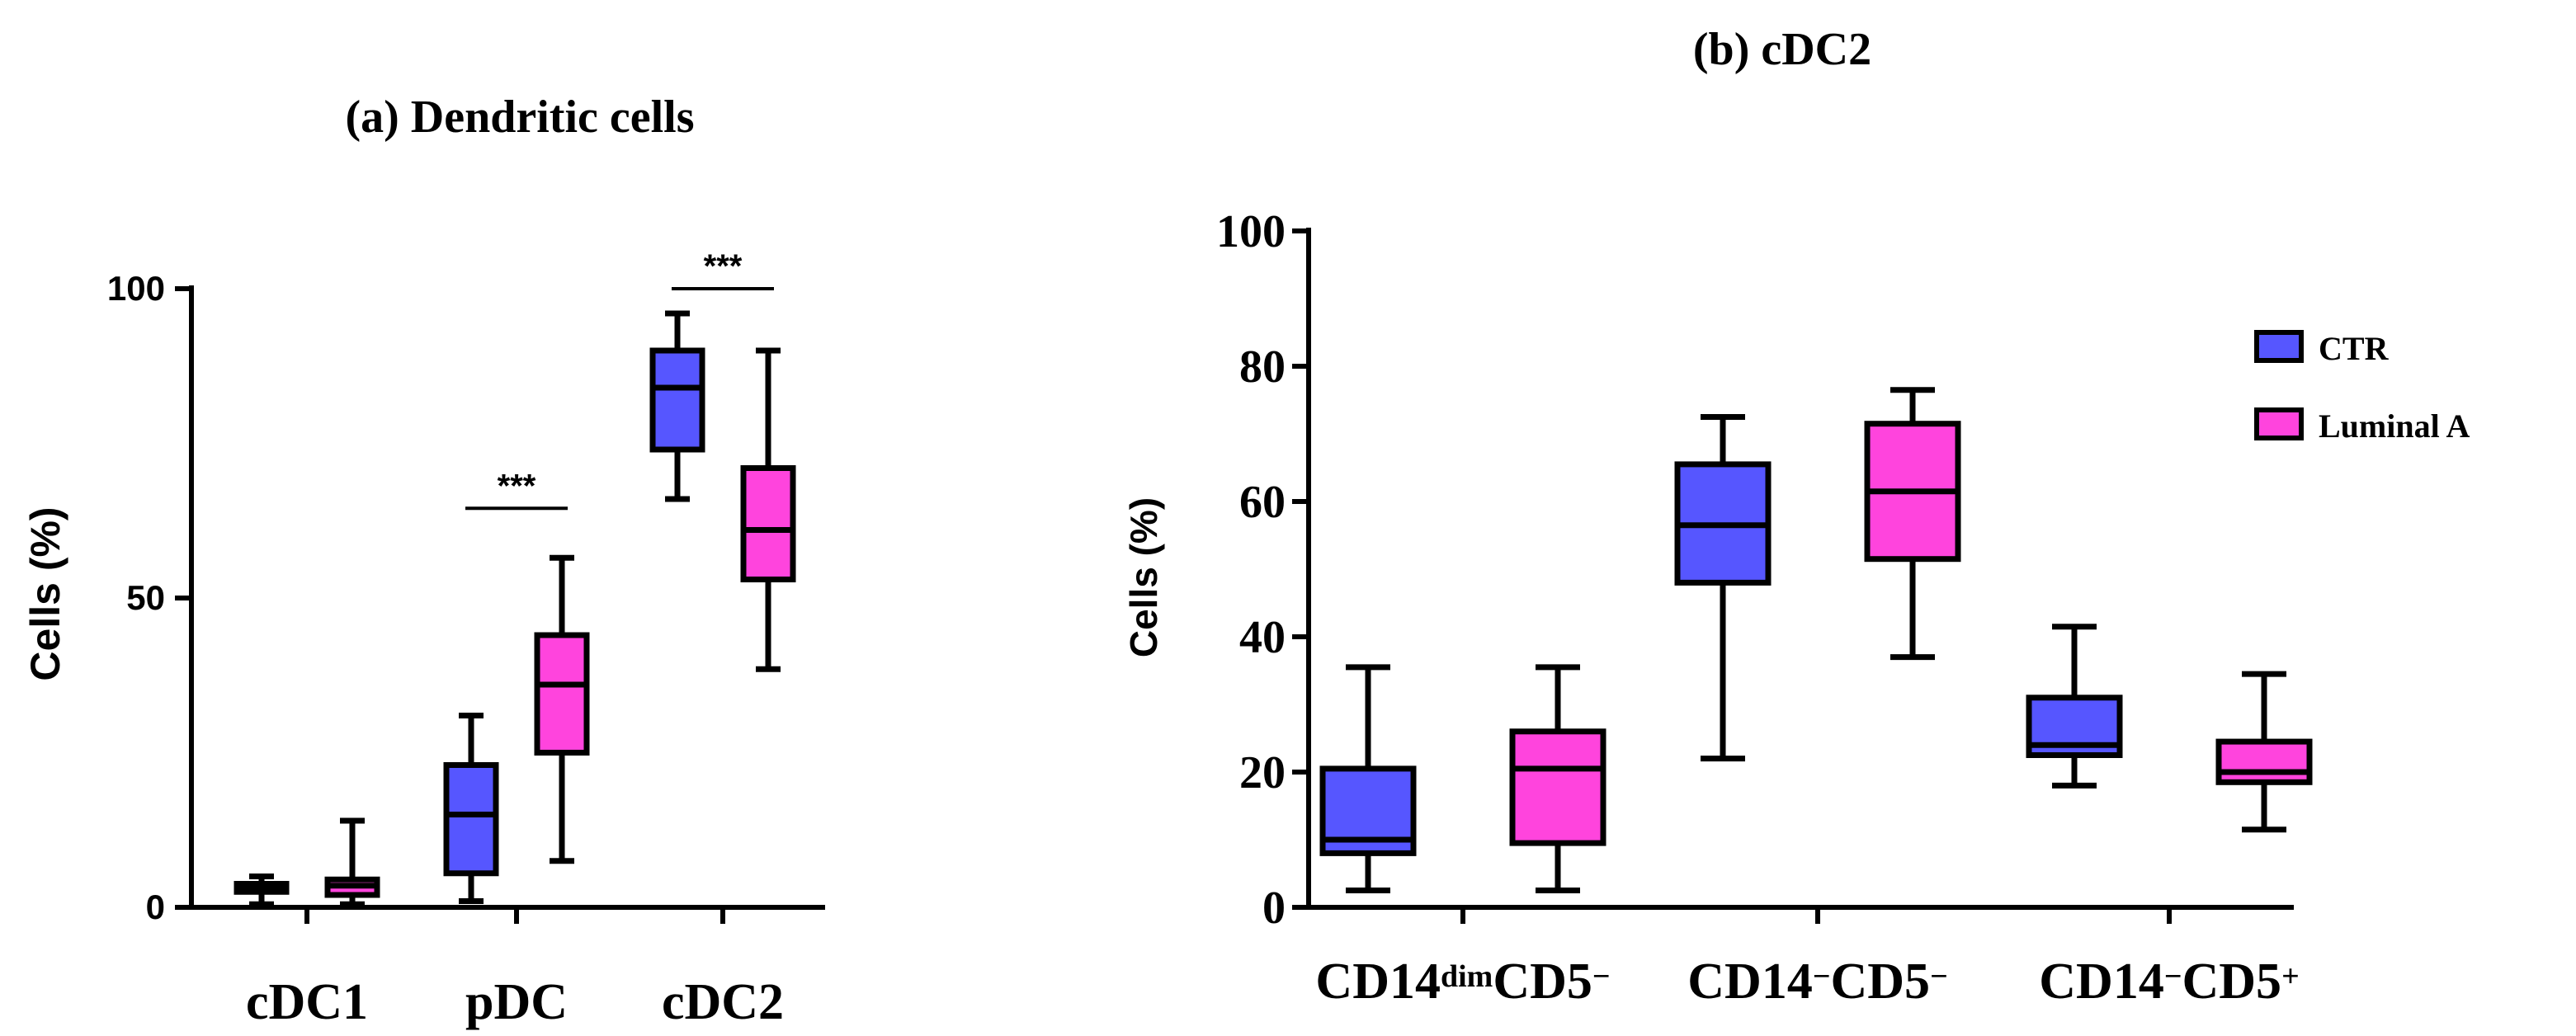 The width and height of the screenshot is (2576, 1036). What do you see at coordinates (520, 117) in the screenshot?
I see `panel-a-title: (a) Dendritic cells` at bounding box center [520, 117].